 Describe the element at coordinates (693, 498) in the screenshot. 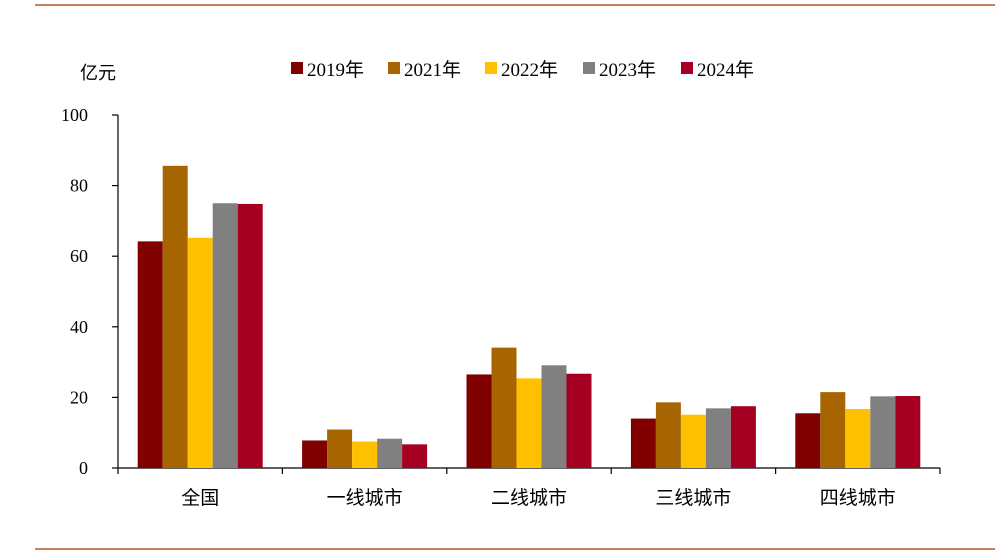

I see `x-category-label: 三线城市` at that location.